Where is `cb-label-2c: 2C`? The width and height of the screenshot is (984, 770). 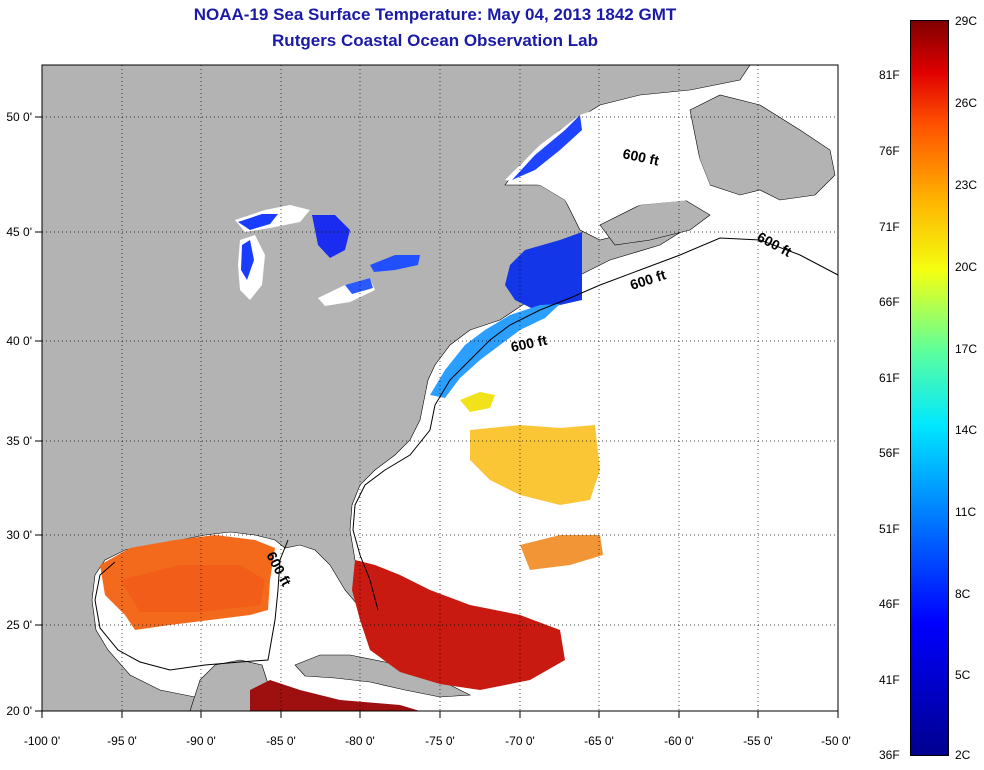
cb-label-2c: 2C is located at coordinates (963, 755).